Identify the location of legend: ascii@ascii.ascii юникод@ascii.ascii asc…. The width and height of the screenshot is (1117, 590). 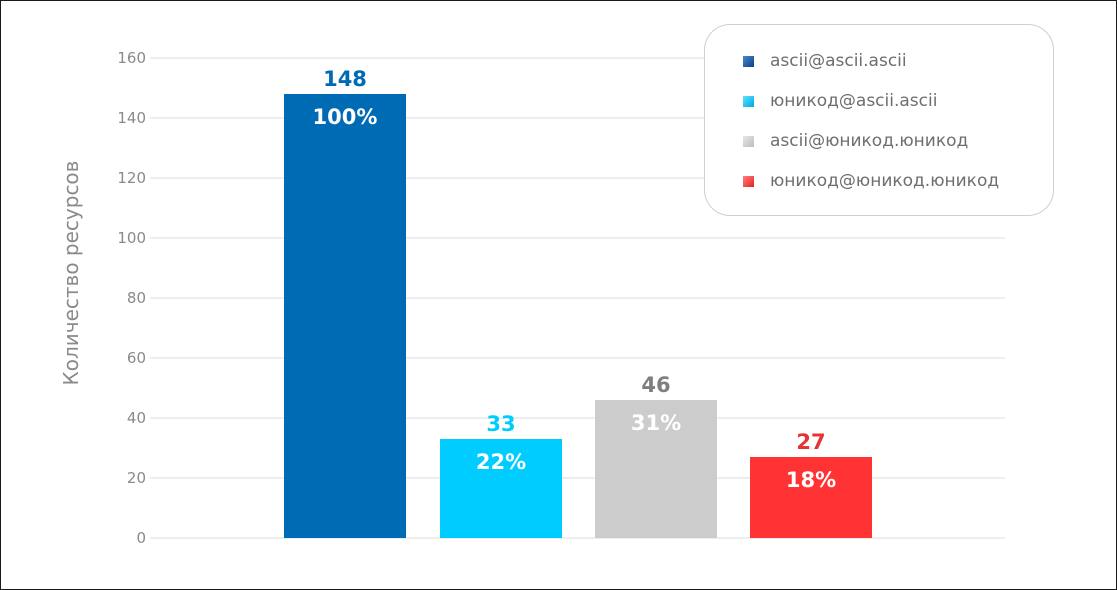
(879, 120).